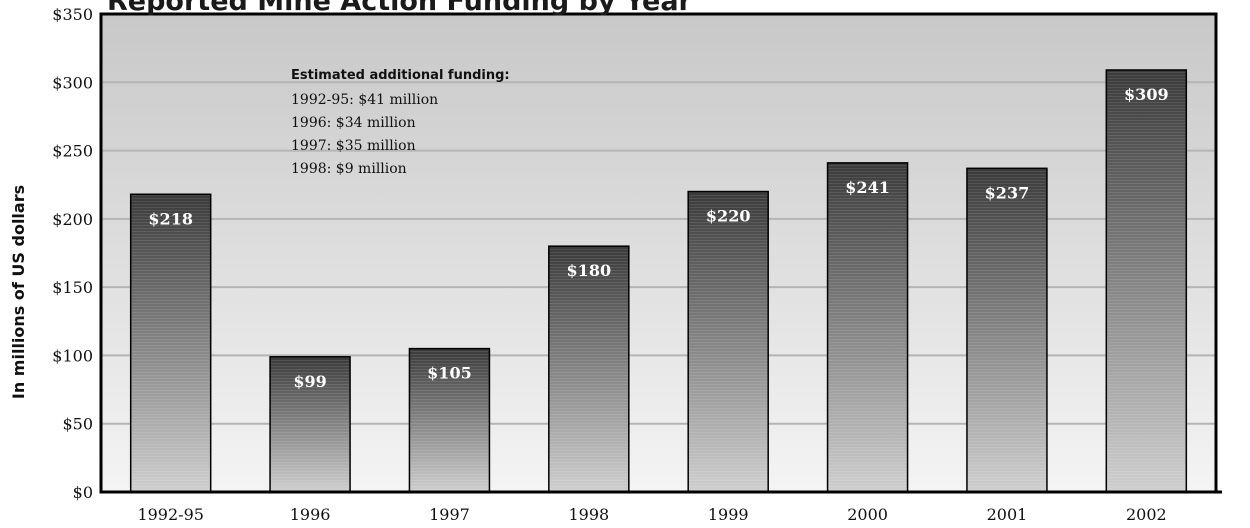 The height and width of the screenshot is (528, 1250). Describe the element at coordinates (588, 514) in the screenshot. I see `x-tick-label: 1998` at that location.